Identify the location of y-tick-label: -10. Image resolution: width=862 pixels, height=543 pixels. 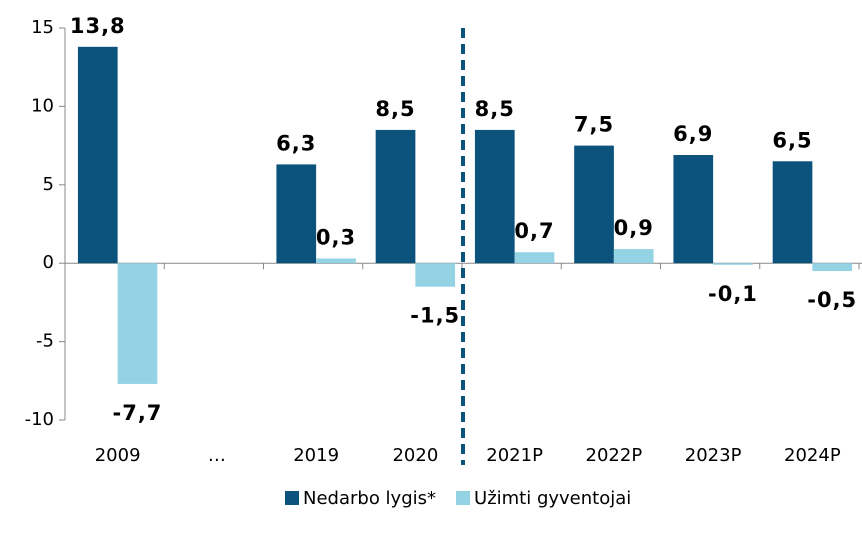
(39, 419).